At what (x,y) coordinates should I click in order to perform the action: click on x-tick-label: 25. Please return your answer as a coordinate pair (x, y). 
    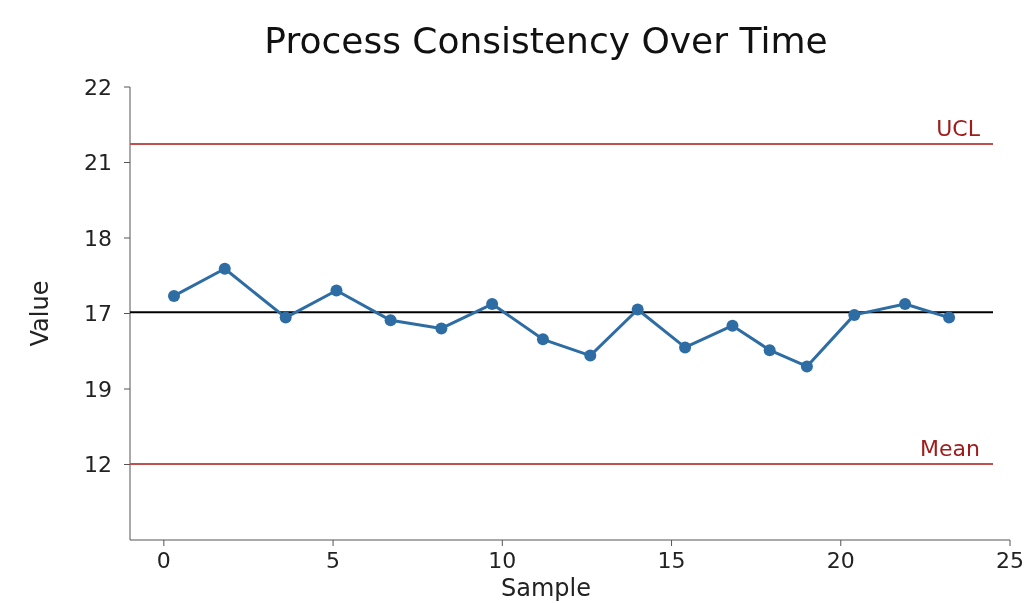
    Looking at the image, I should click on (1010, 560).